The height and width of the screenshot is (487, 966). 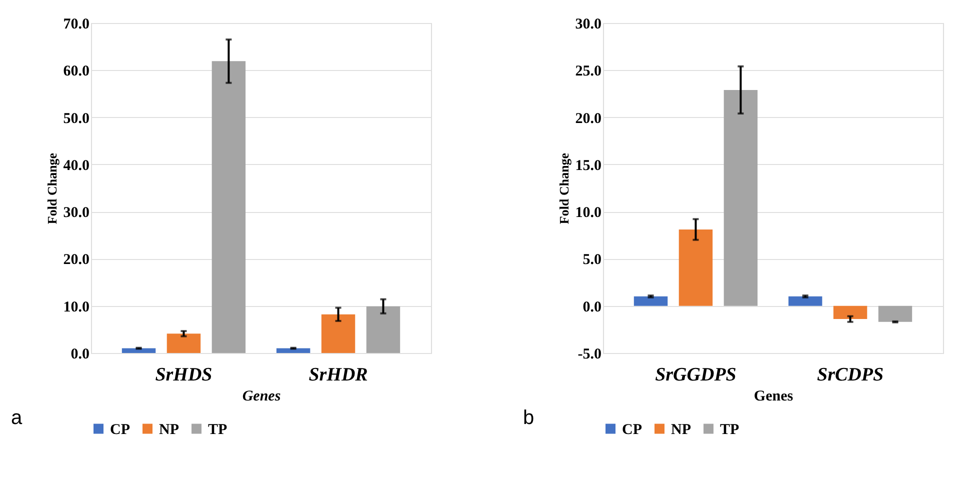 I want to click on x-tick-label: SrHDS, so click(x=183, y=375).